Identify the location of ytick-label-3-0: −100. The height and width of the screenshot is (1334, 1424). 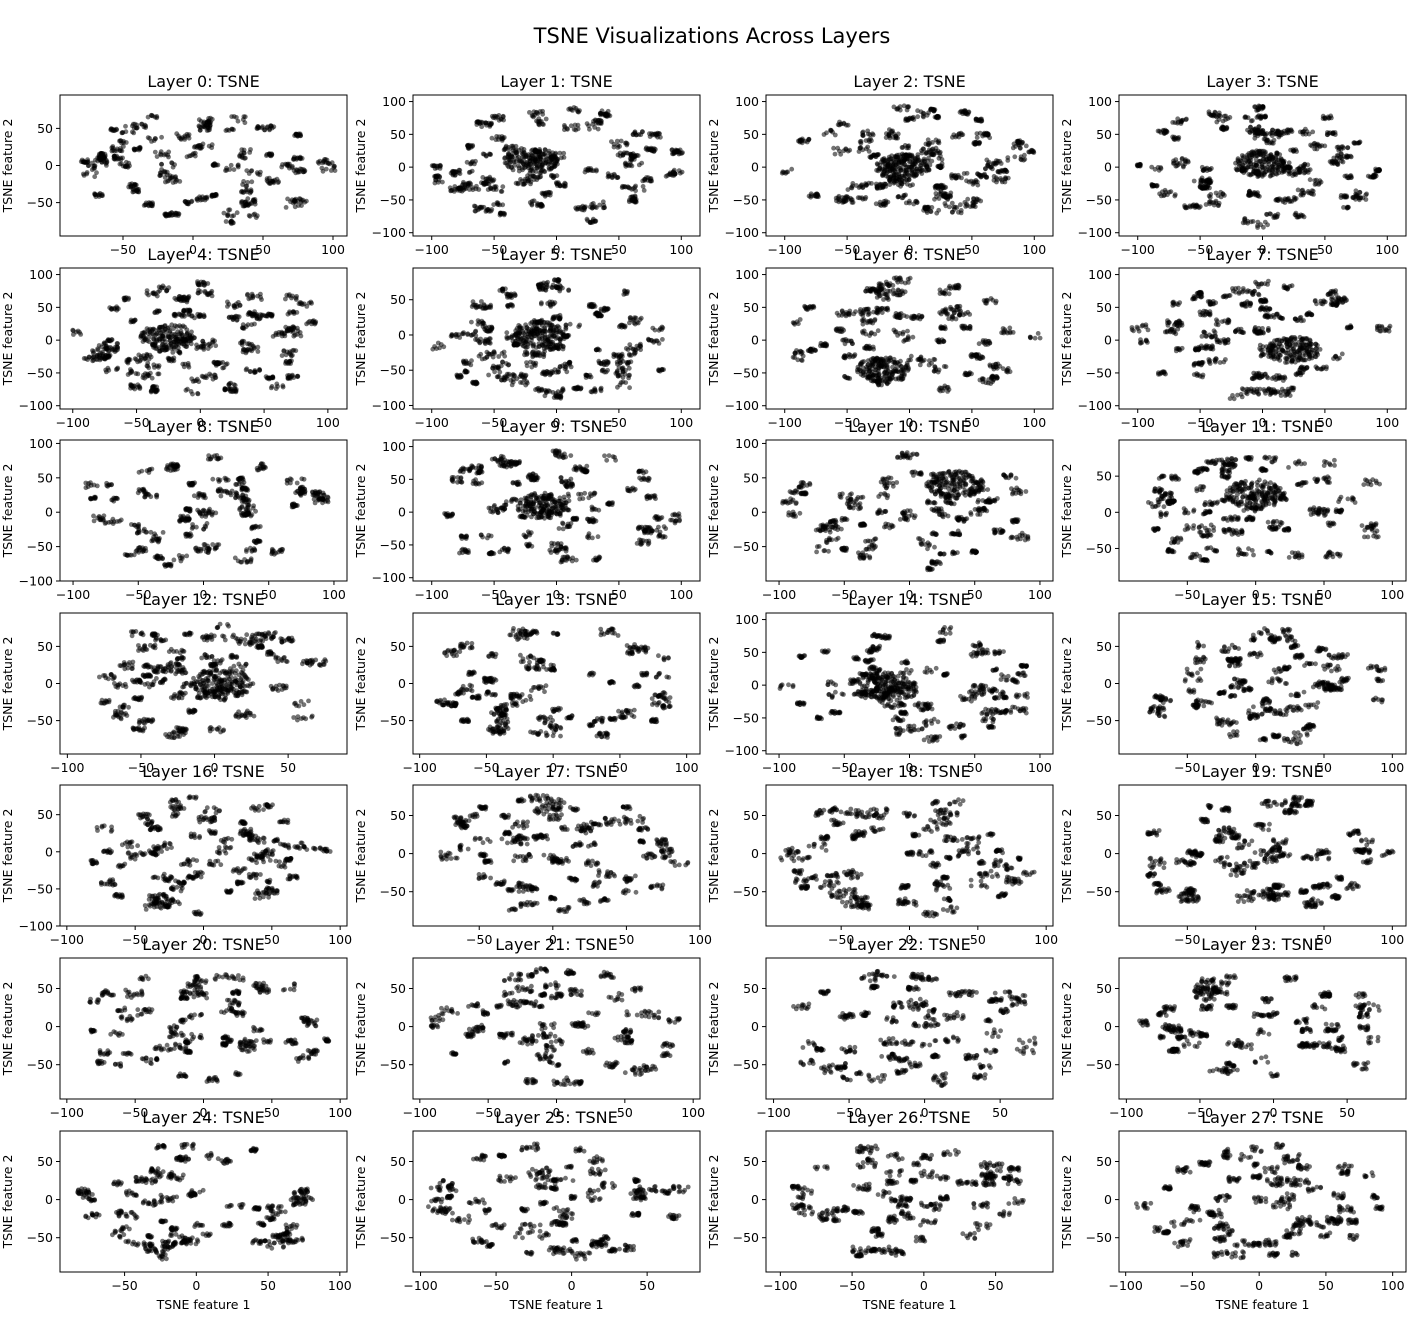
(1095, 232).